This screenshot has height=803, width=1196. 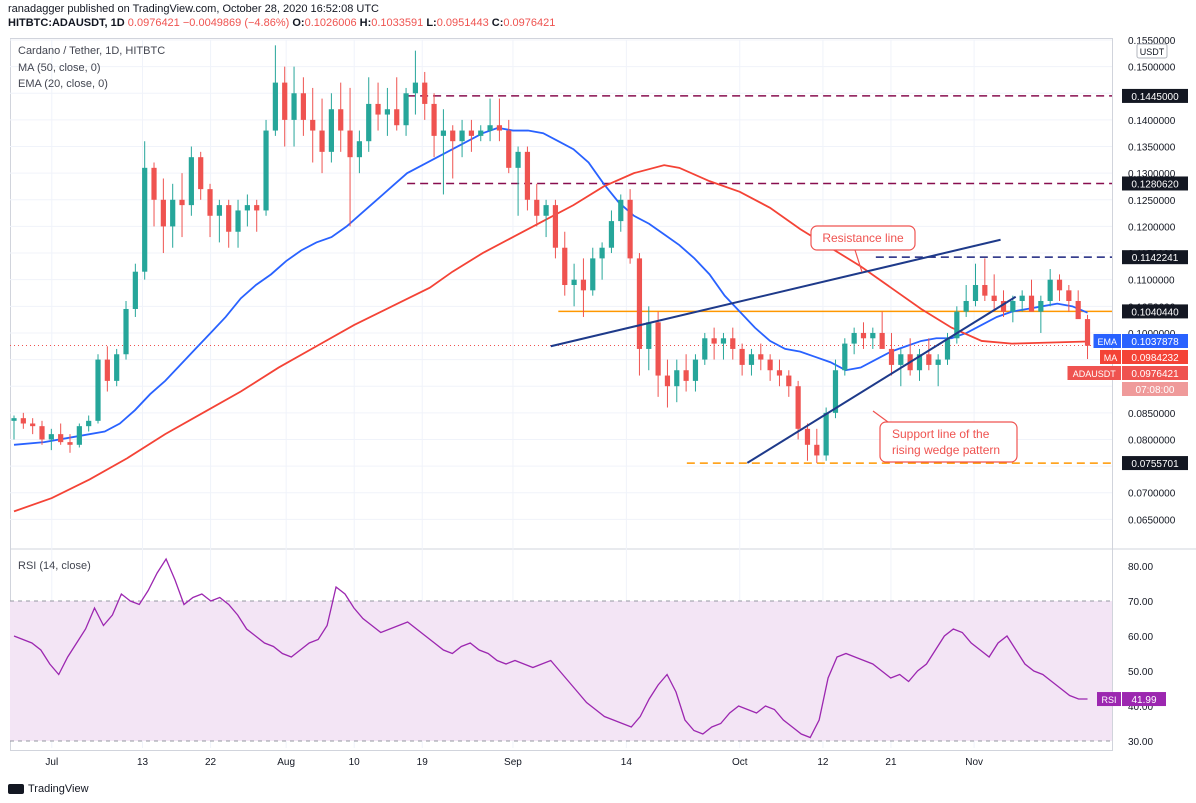 I want to click on rsi-value-badge, so click(x=1144, y=699).